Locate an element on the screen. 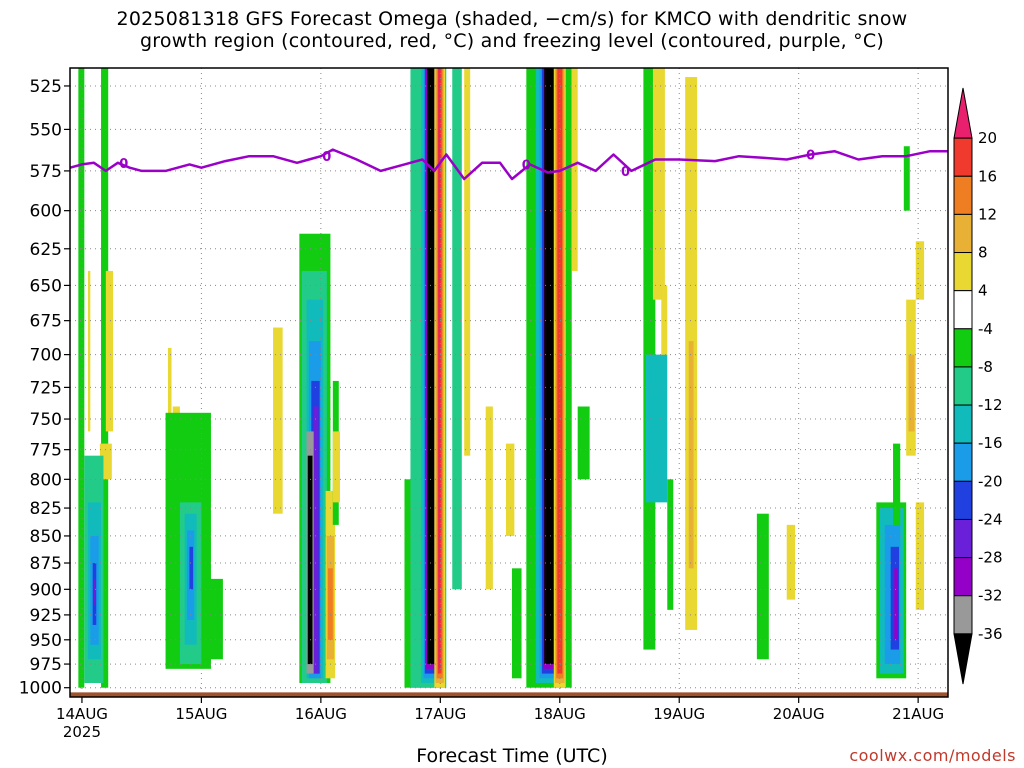 The height and width of the screenshot is (768, 1024). y-tick-label-2: 575 is located at coordinates (46, 172).